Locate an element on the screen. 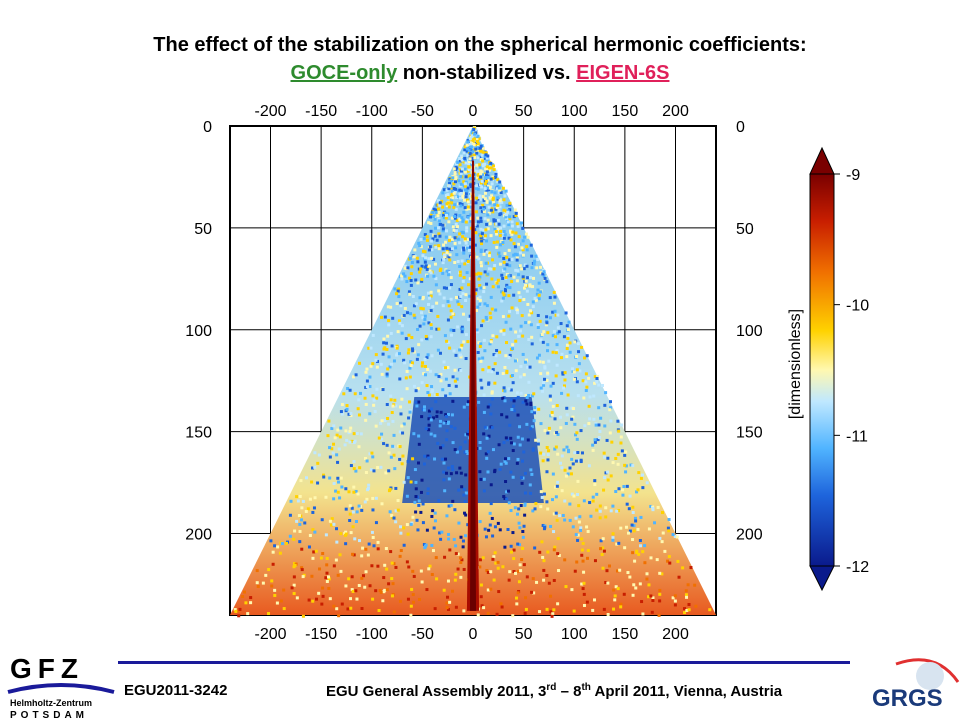  y-tick-label-left: 200 is located at coordinates (198, 535).